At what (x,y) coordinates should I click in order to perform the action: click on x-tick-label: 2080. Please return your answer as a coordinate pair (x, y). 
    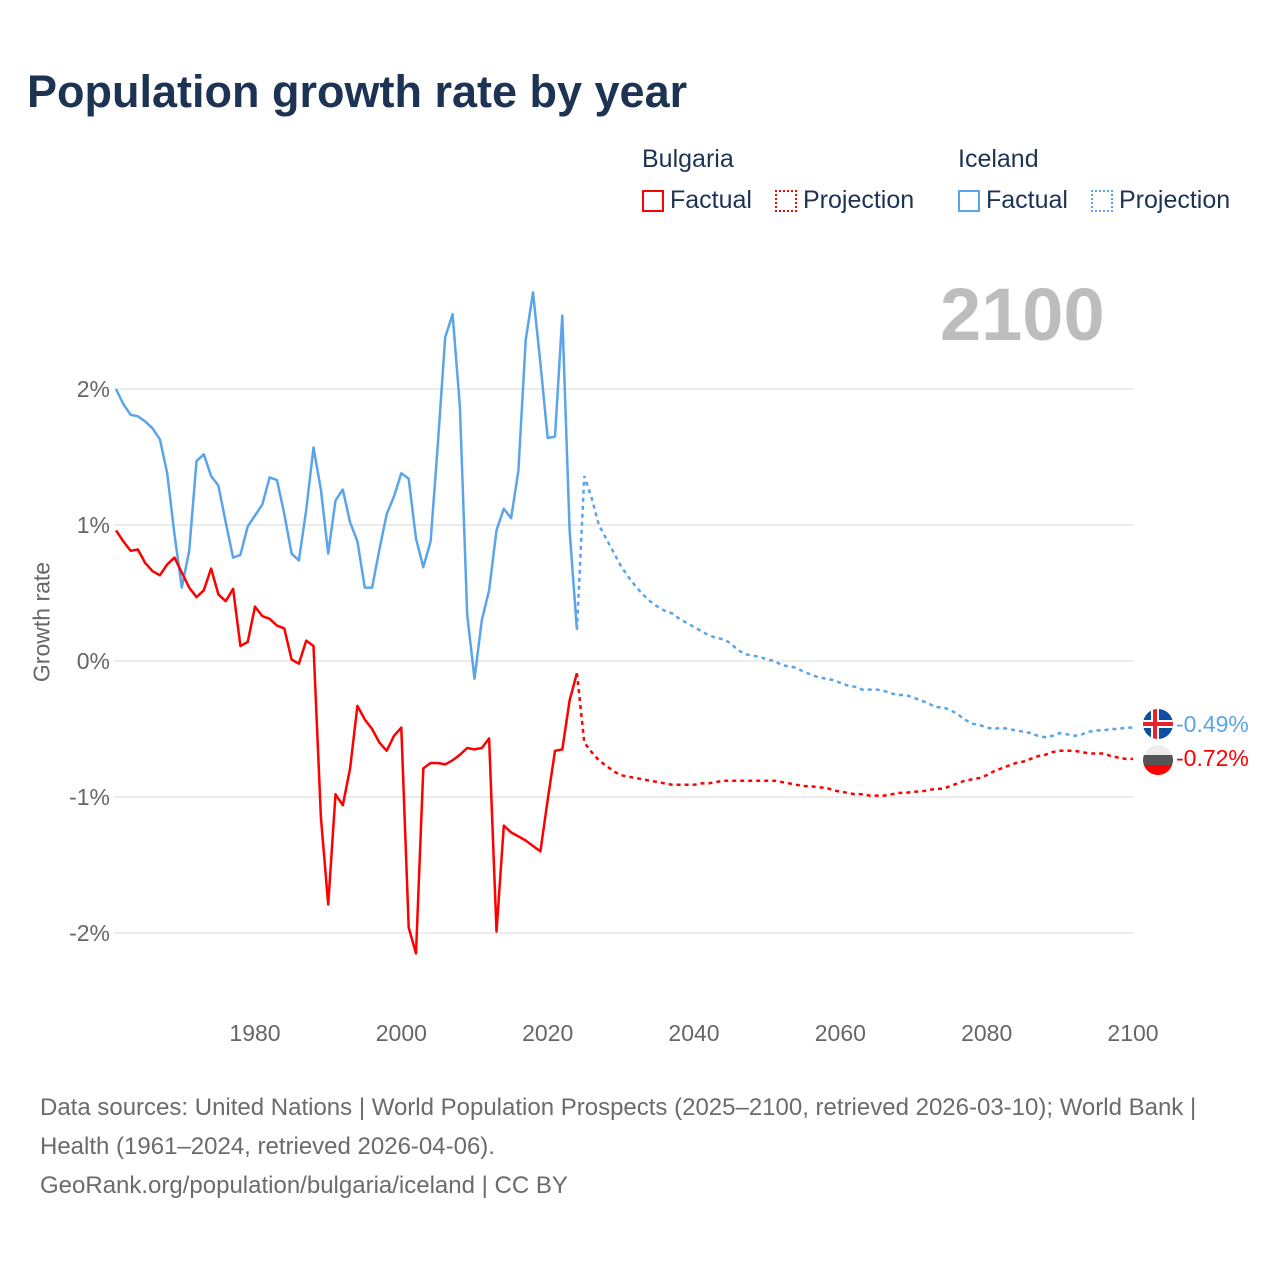
    Looking at the image, I should click on (986, 1033).